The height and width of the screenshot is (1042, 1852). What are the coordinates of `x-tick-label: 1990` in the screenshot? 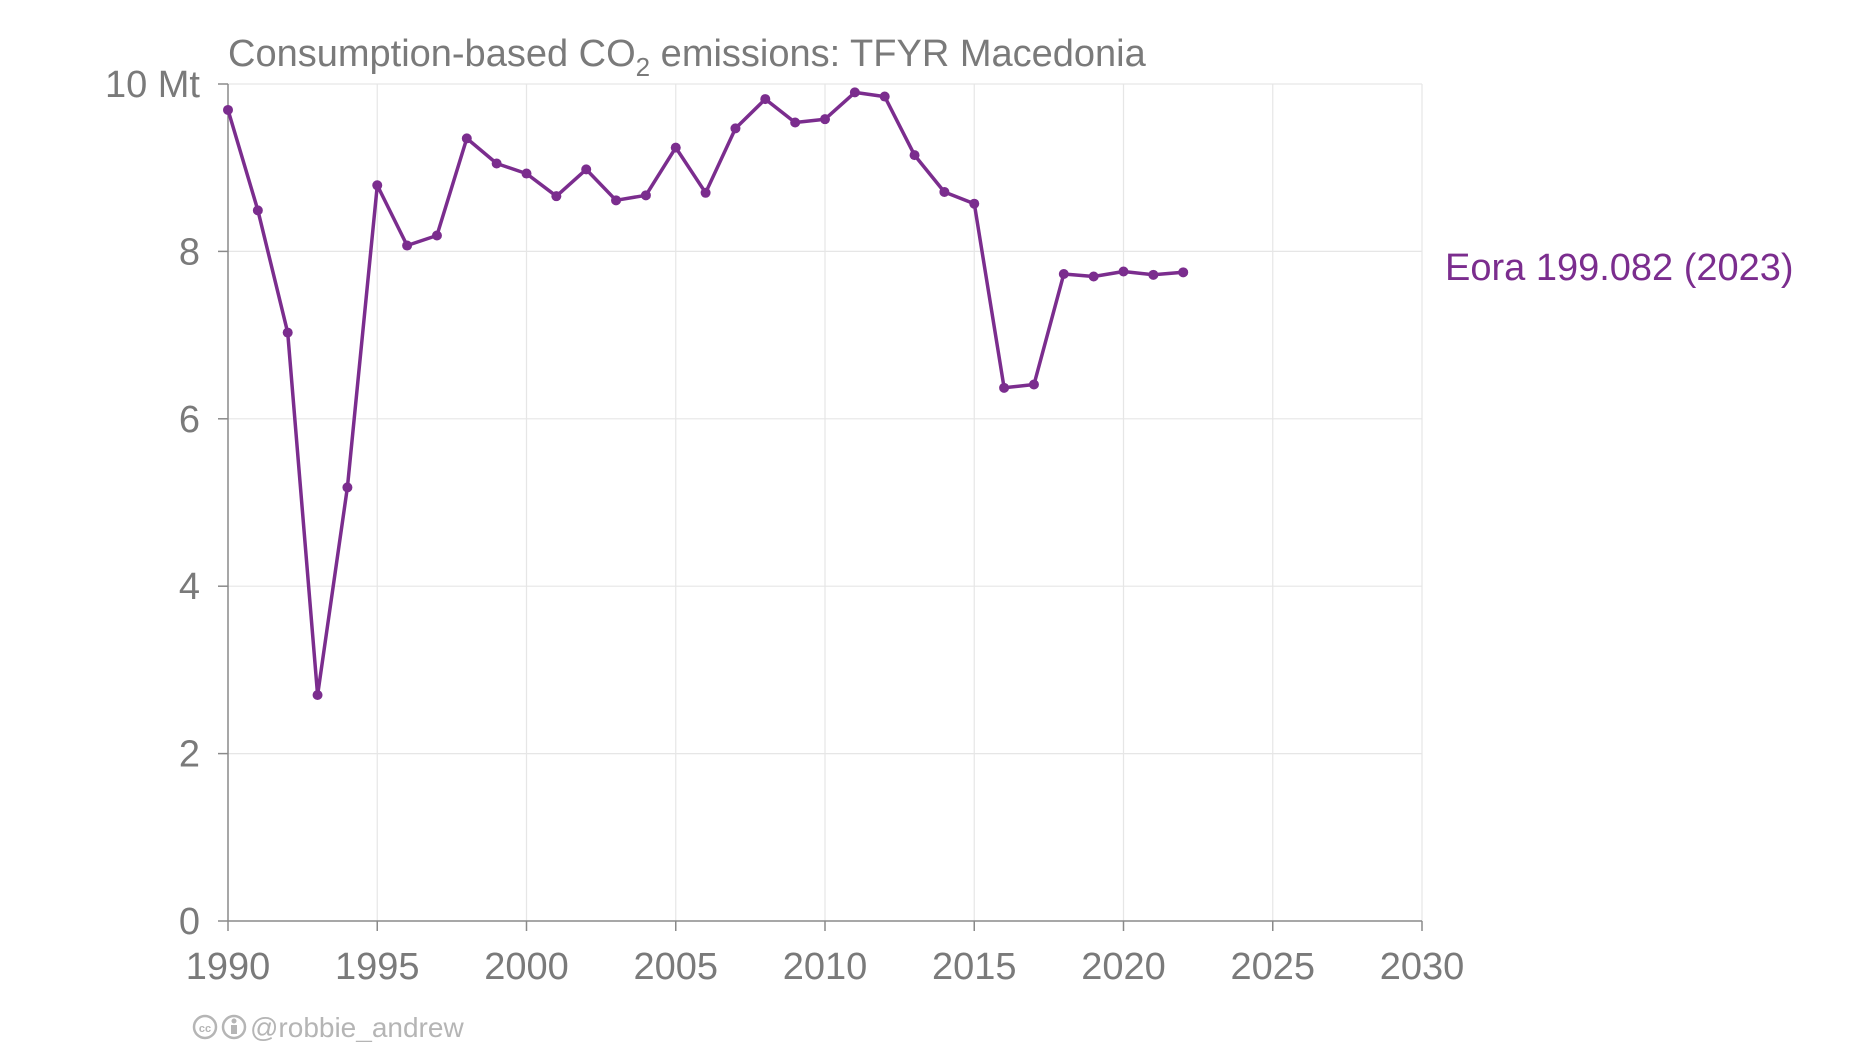 It's located at (228, 967).